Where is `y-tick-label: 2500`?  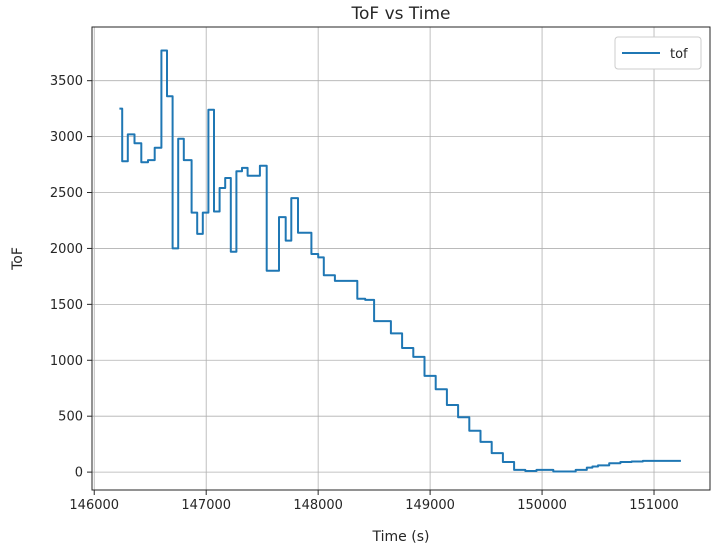
y-tick-label: 2500 is located at coordinates (66, 193).